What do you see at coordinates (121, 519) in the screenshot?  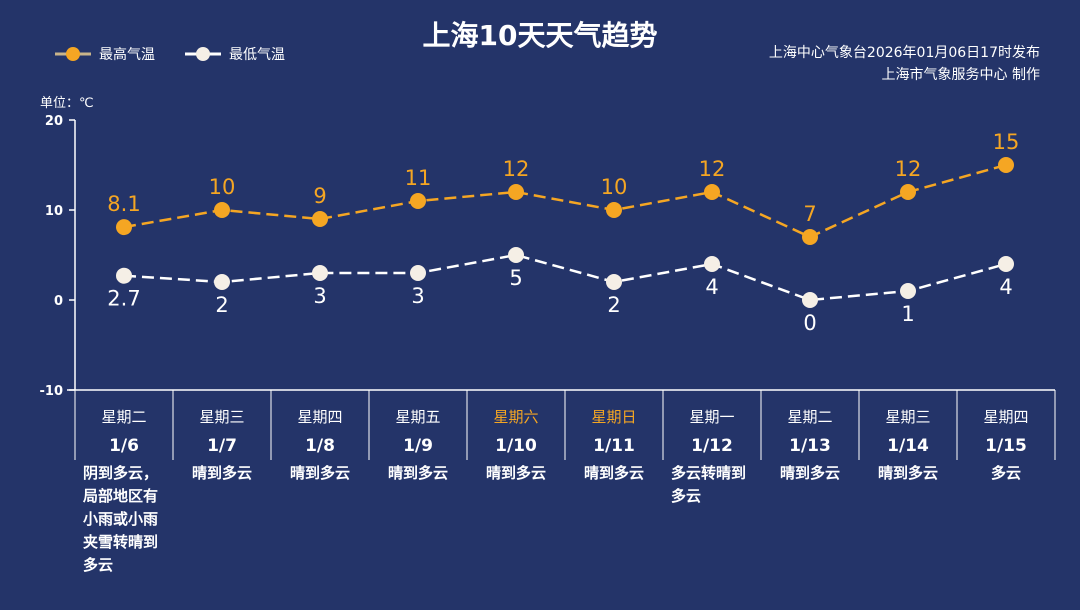 I see `weather-description: 阴到多云，局部地区有小雨或小雨夹雪转晴到多云` at bounding box center [121, 519].